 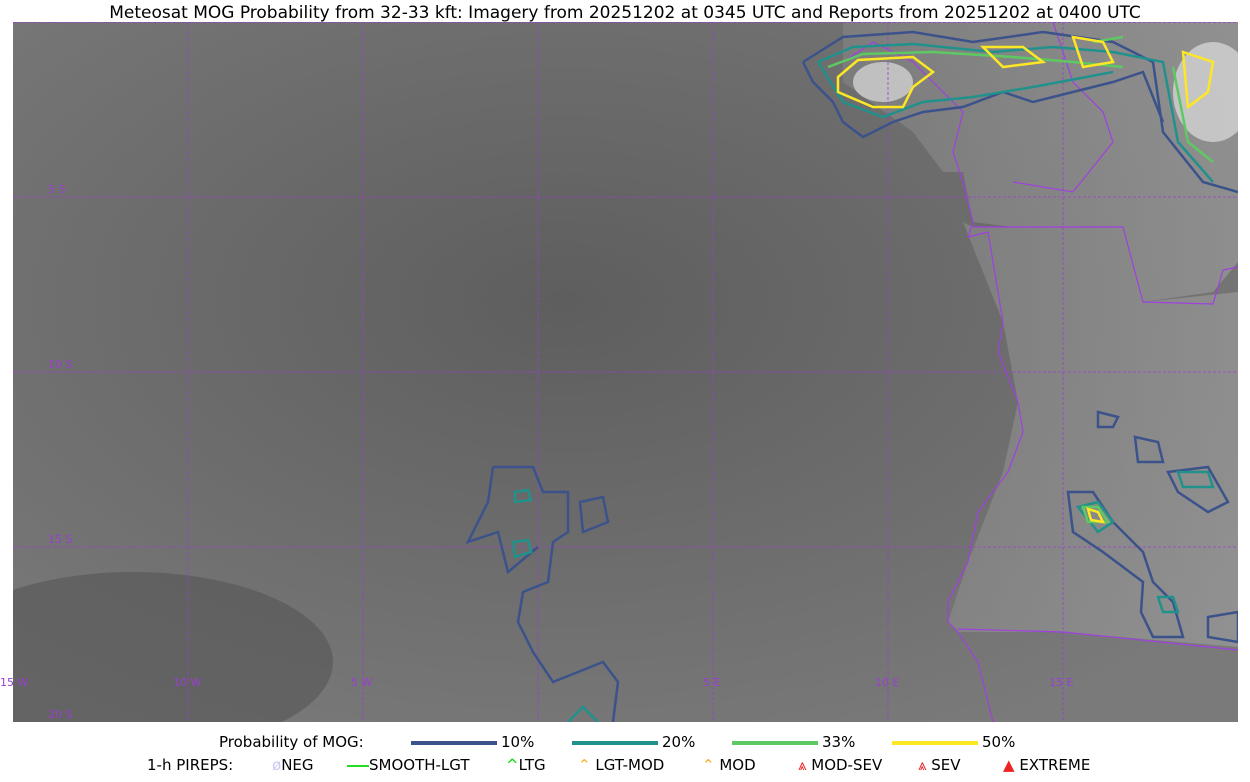 What do you see at coordinates (708, 765) in the screenshot?
I see `caret-icon: ⌃` at bounding box center [708, 765].